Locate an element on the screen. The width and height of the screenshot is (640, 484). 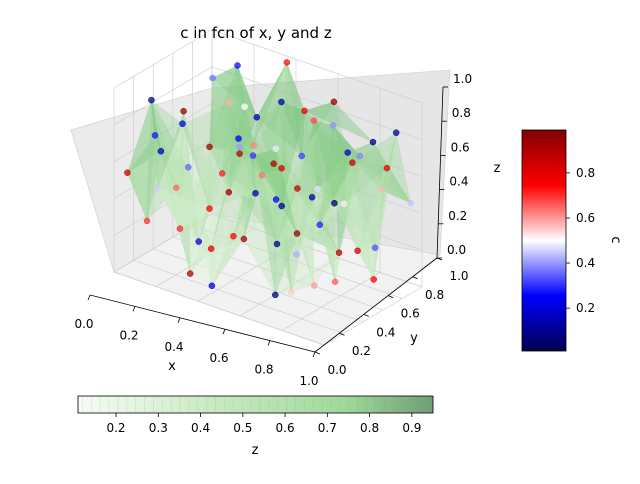
grid-z-back is located at coordinates (317, 103).